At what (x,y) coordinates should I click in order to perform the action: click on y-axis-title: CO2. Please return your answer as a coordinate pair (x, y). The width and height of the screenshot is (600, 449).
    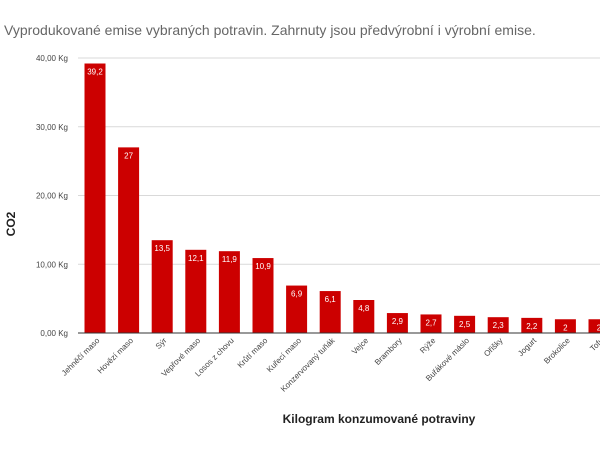
    Looking at the image, I should click on (11, 223).